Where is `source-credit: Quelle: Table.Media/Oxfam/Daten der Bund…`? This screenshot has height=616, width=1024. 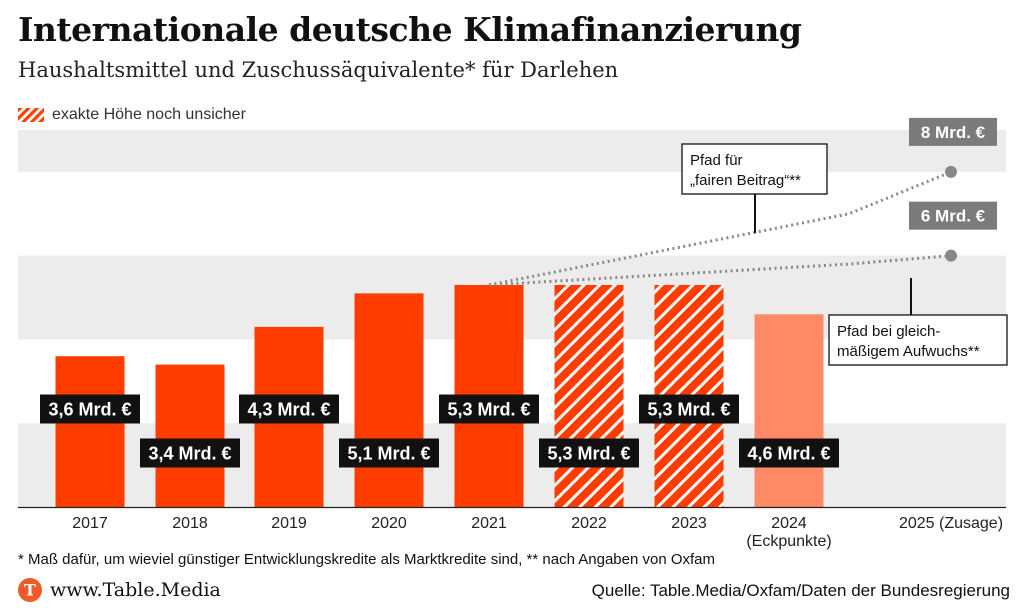 source-credit: Quelle: Table.Media/Oxfam/Daten der Bund… is located at coordinates (800, 590).